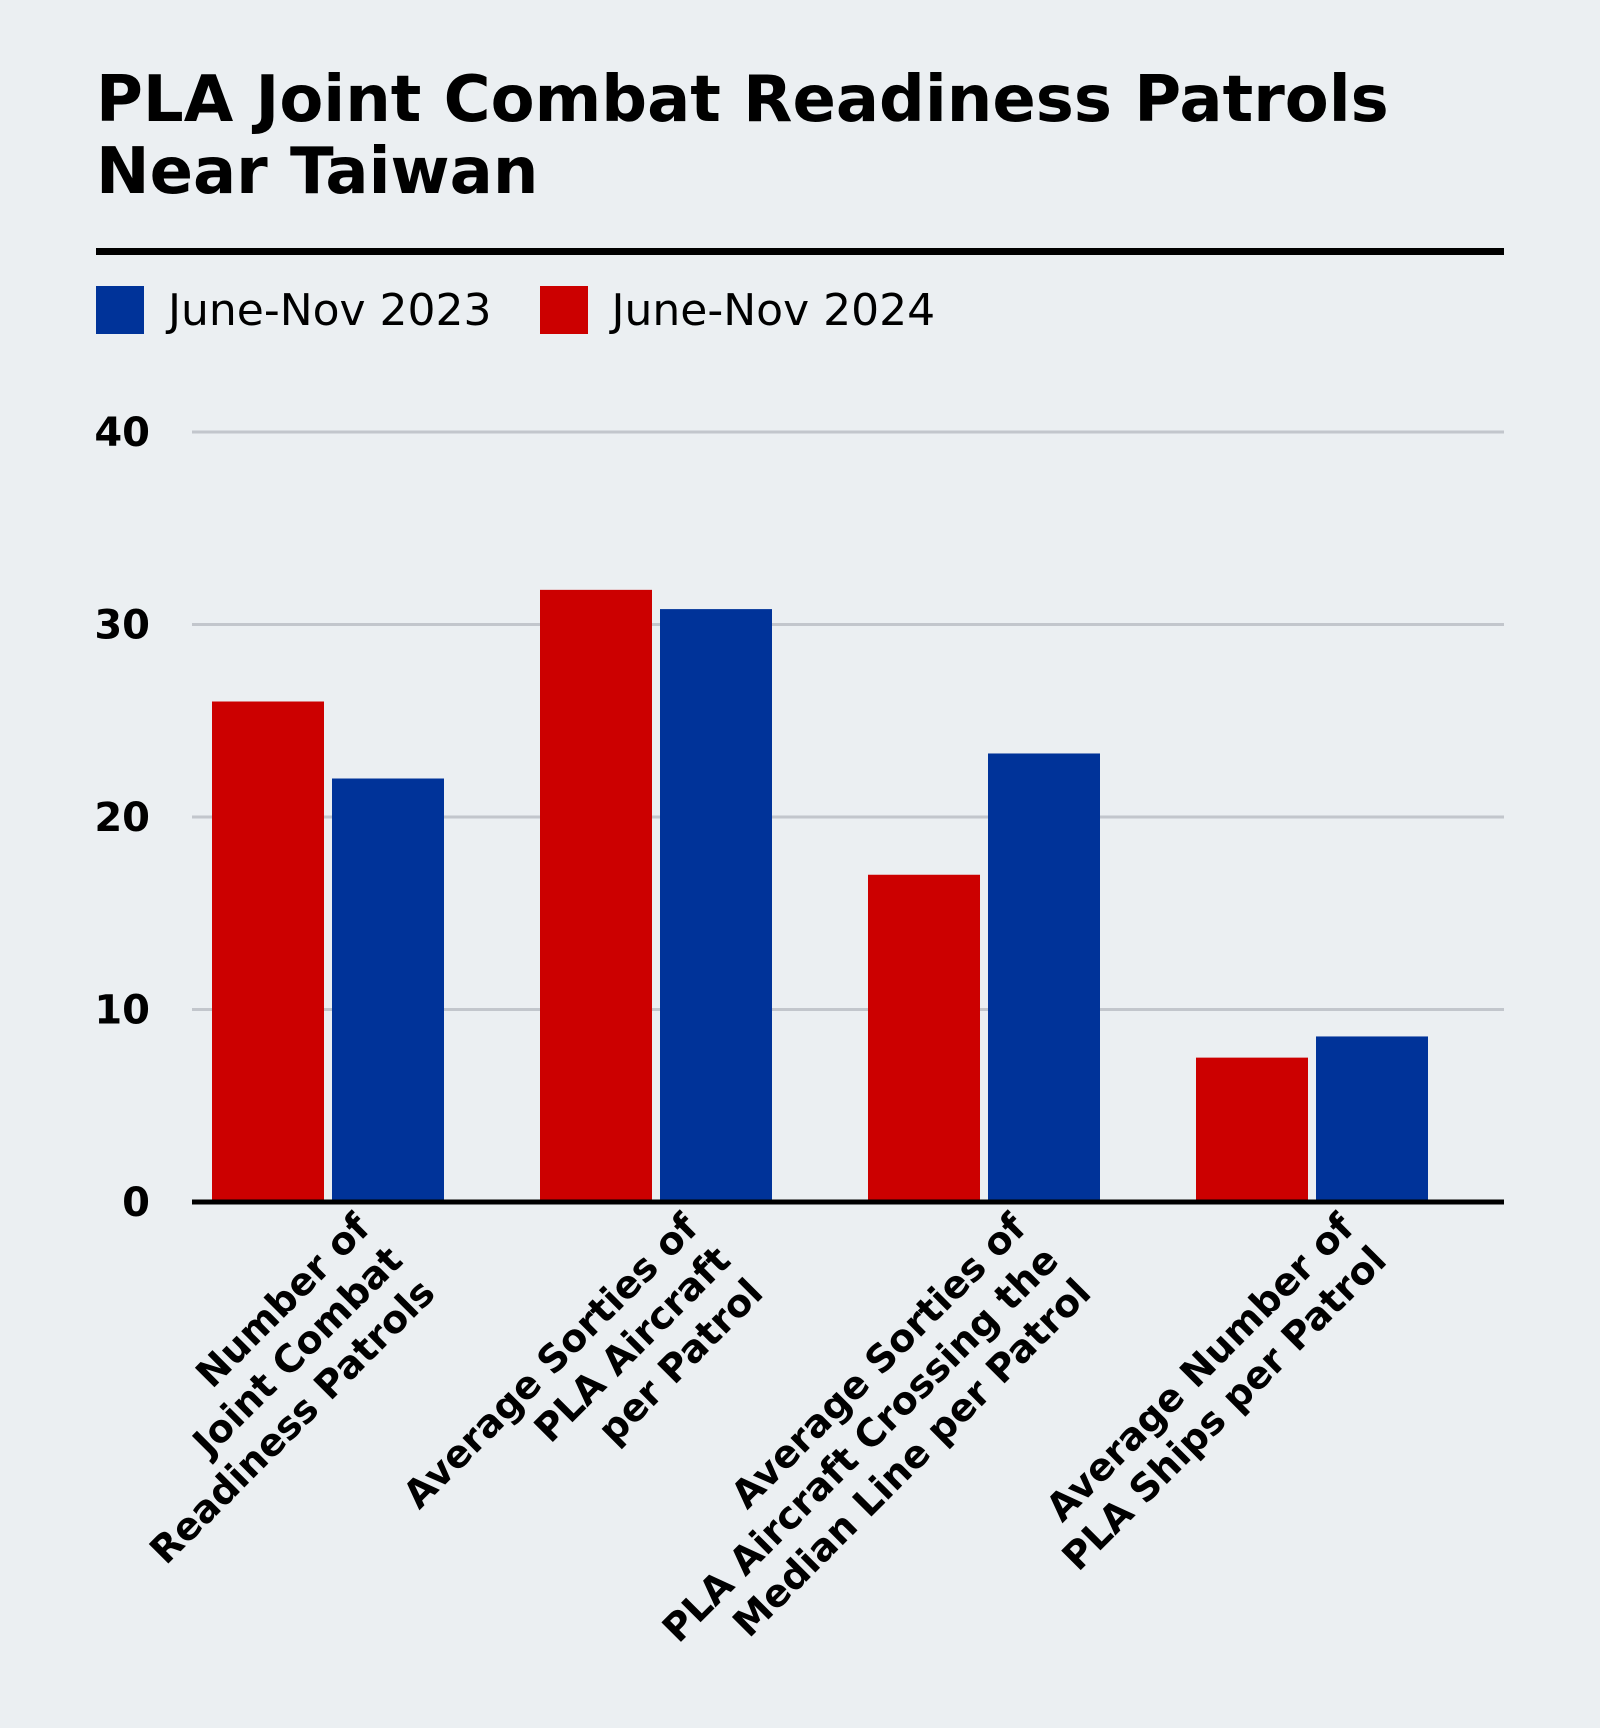 The height and width of the screenshot is (1728, 1600). What do you see at coordinates (122, 818) in the screenshot?
I see `y-tick-label-20: 20` at bounding box center [122, 818].